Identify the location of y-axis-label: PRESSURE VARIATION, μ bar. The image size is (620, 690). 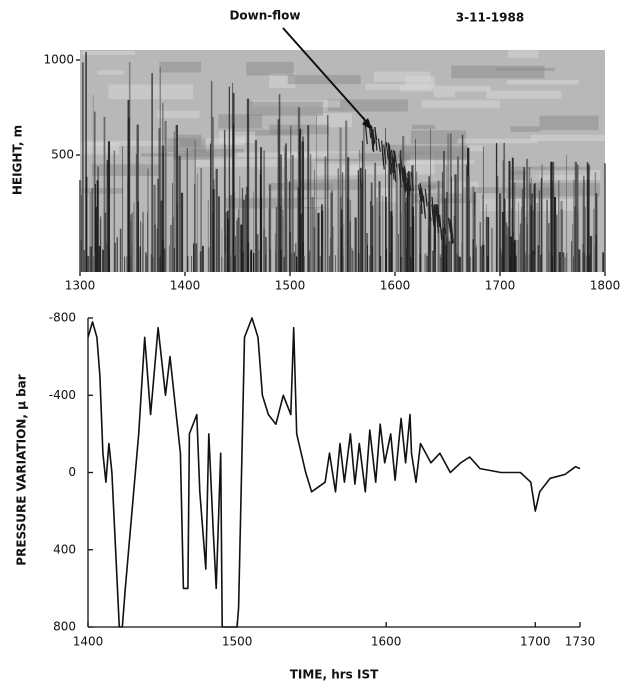
(22, 469).